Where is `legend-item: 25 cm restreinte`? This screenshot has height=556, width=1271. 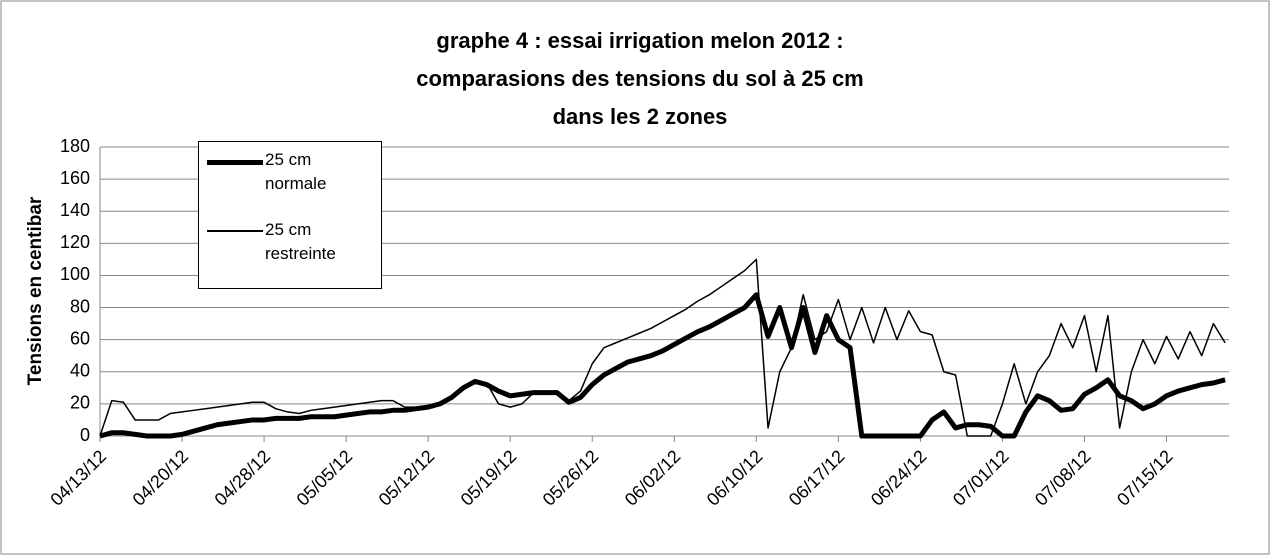 legend-item: 25 cm restreinte is located at coordinates (292, 248).